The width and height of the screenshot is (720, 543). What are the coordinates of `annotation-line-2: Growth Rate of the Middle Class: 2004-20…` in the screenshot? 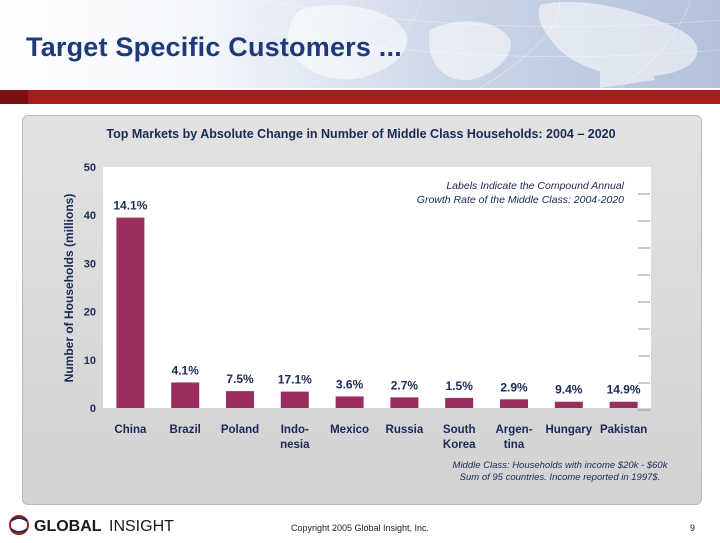 It's located at (520, 200).